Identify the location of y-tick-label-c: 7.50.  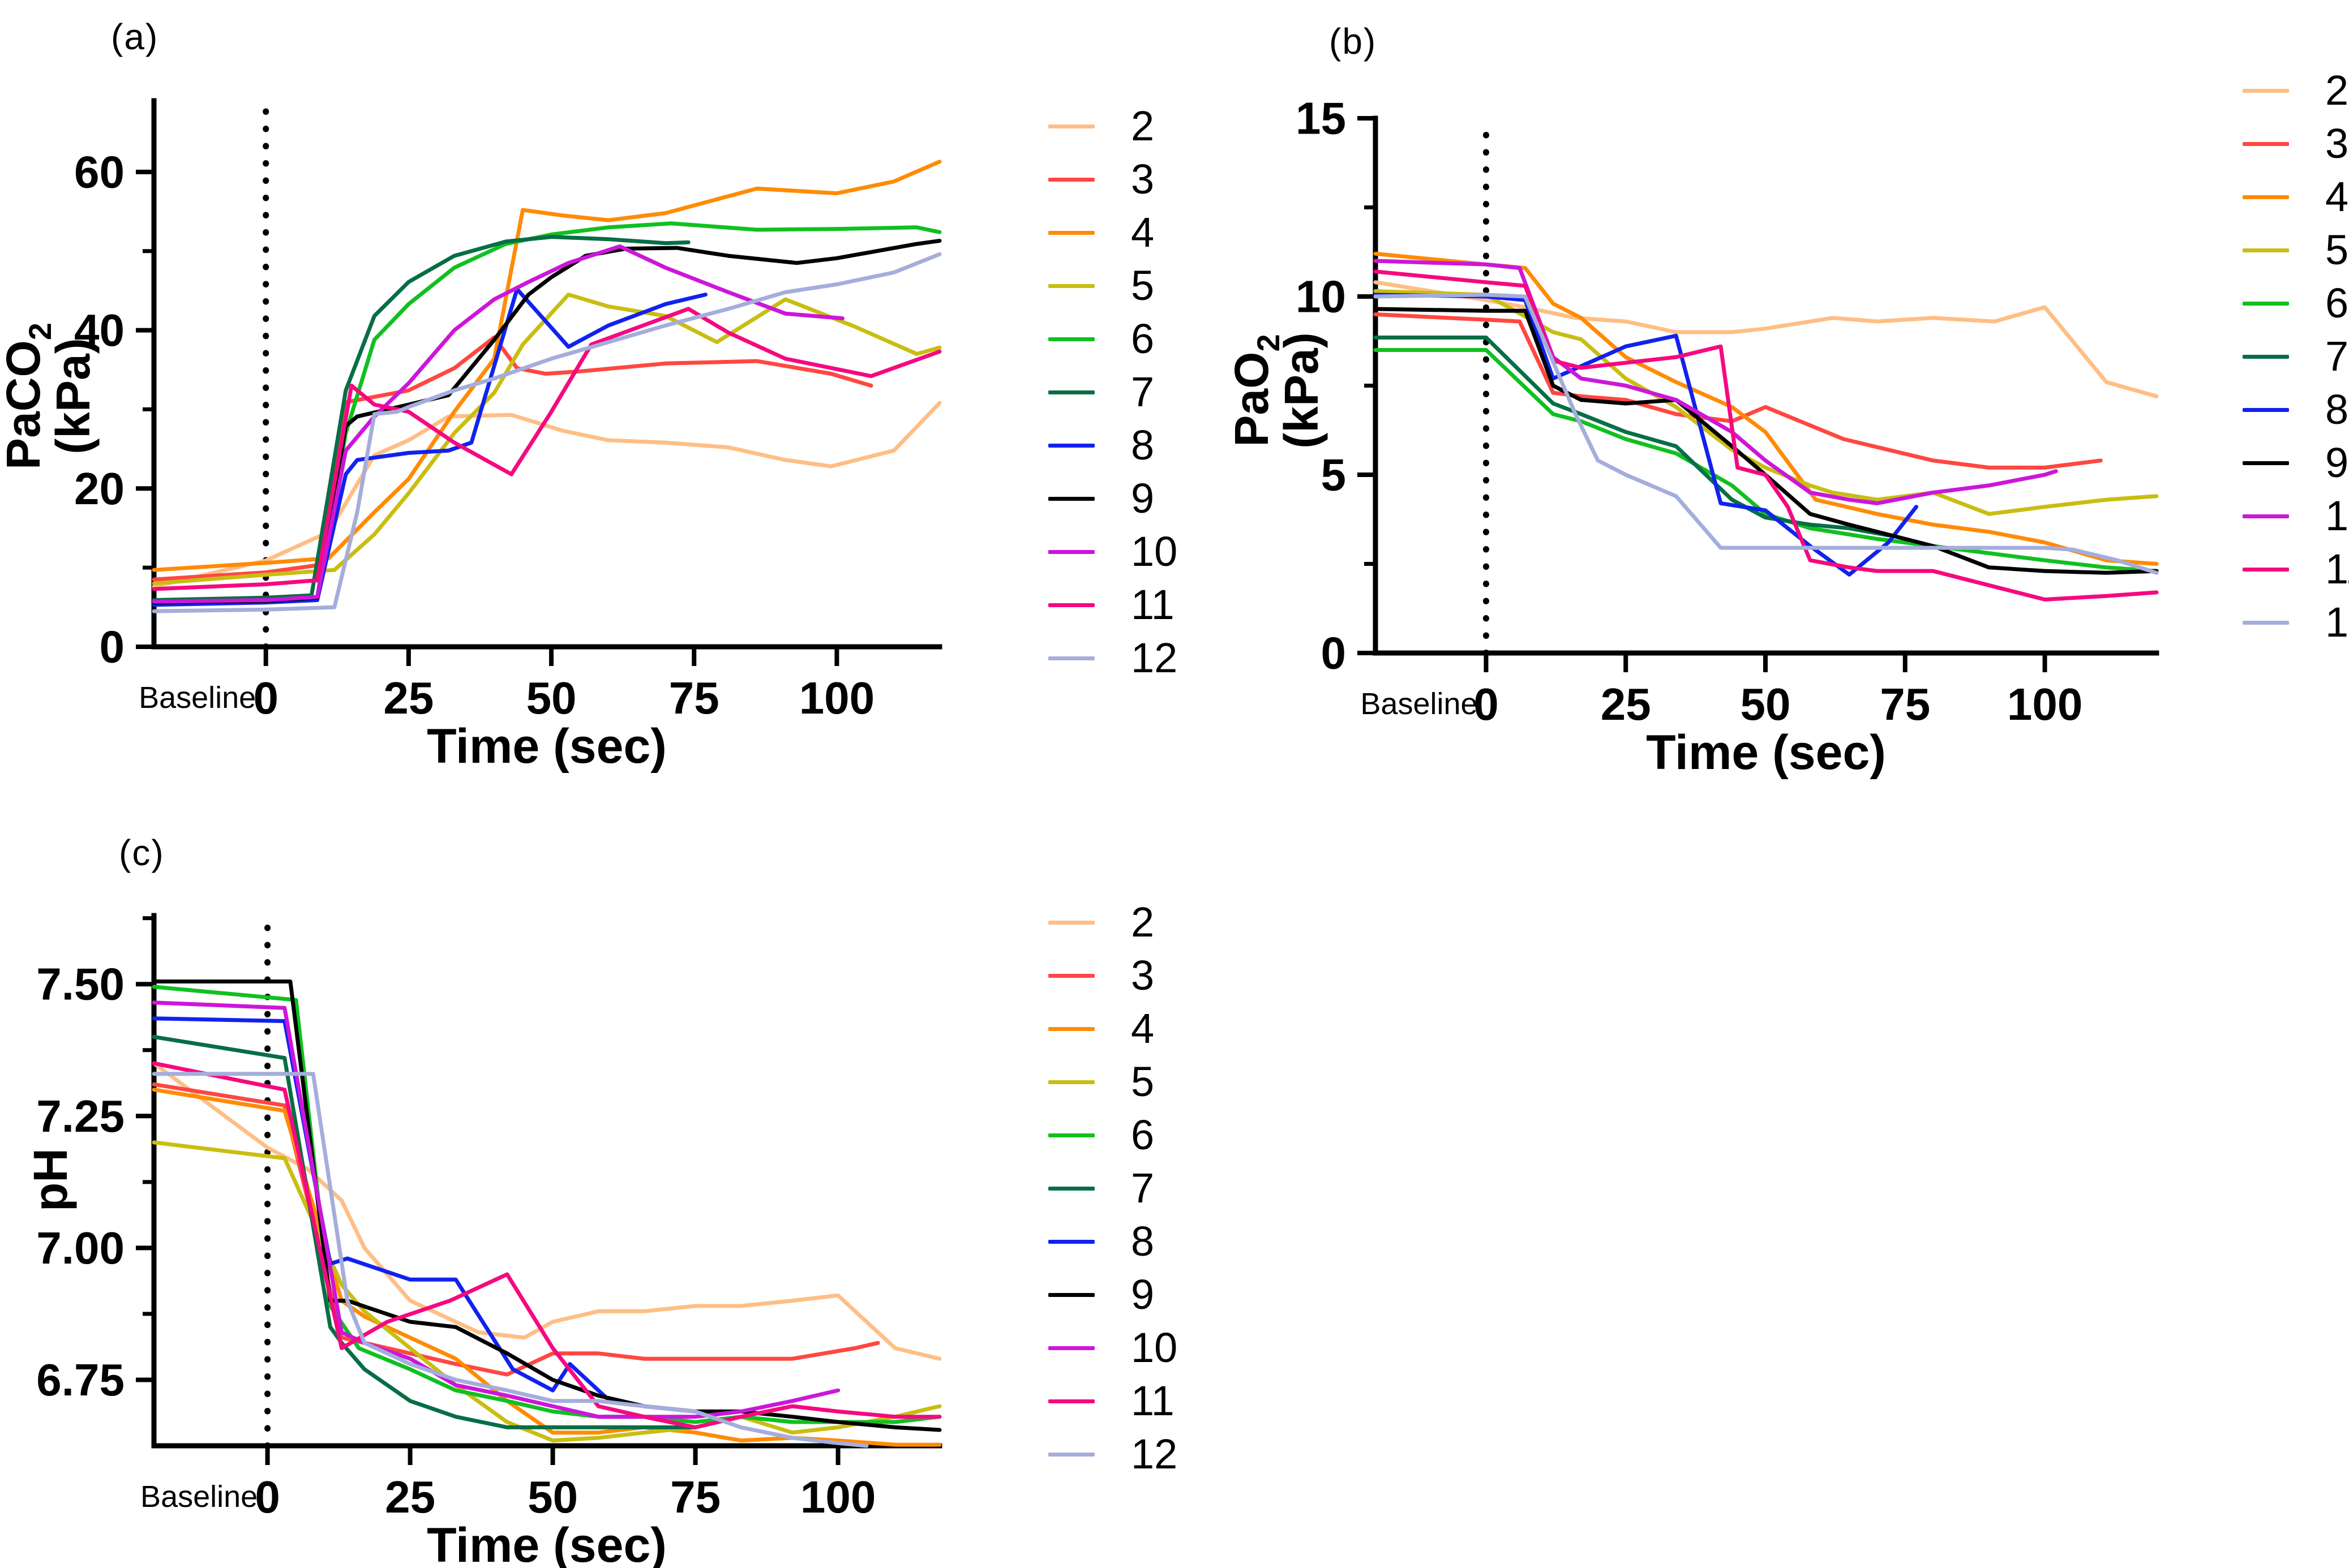
(80, 984).